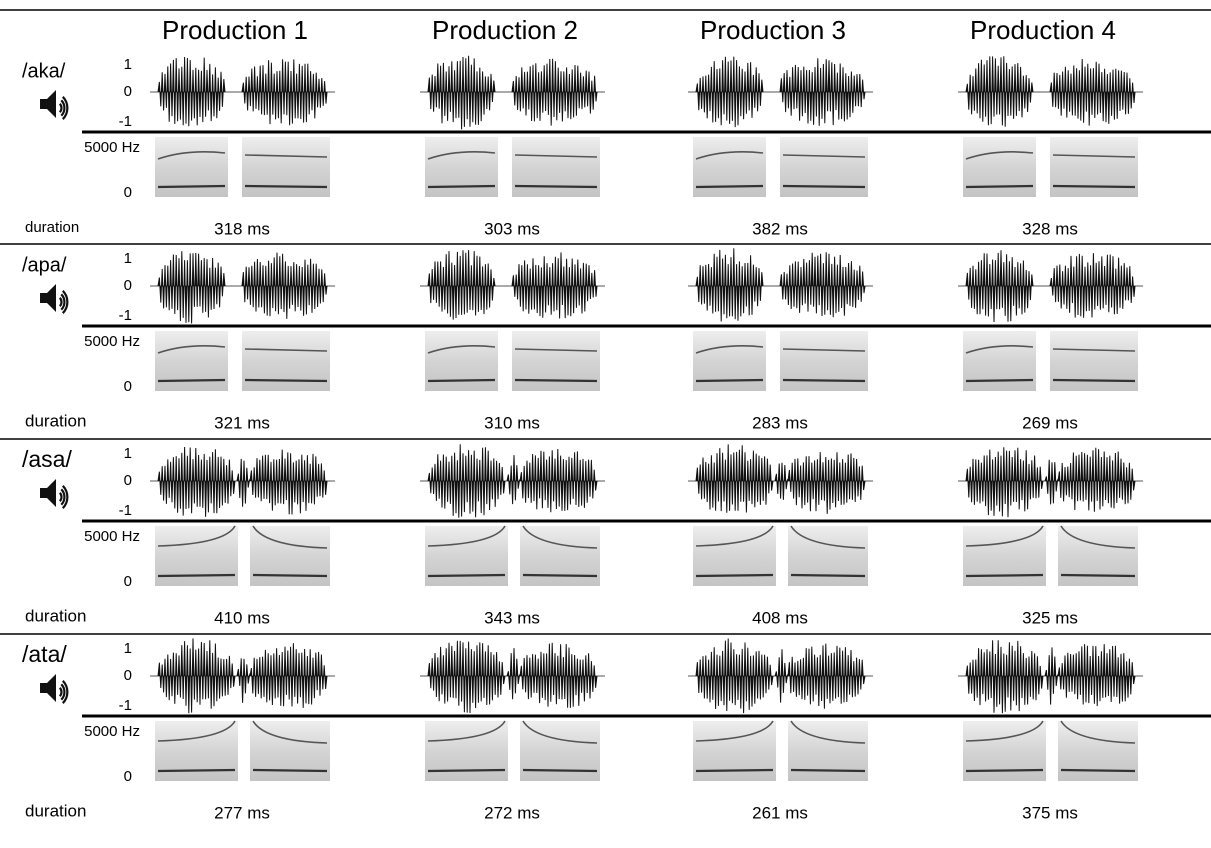  I want to click on spectrogram-tick: 5000 Hz, so click(112, 147).